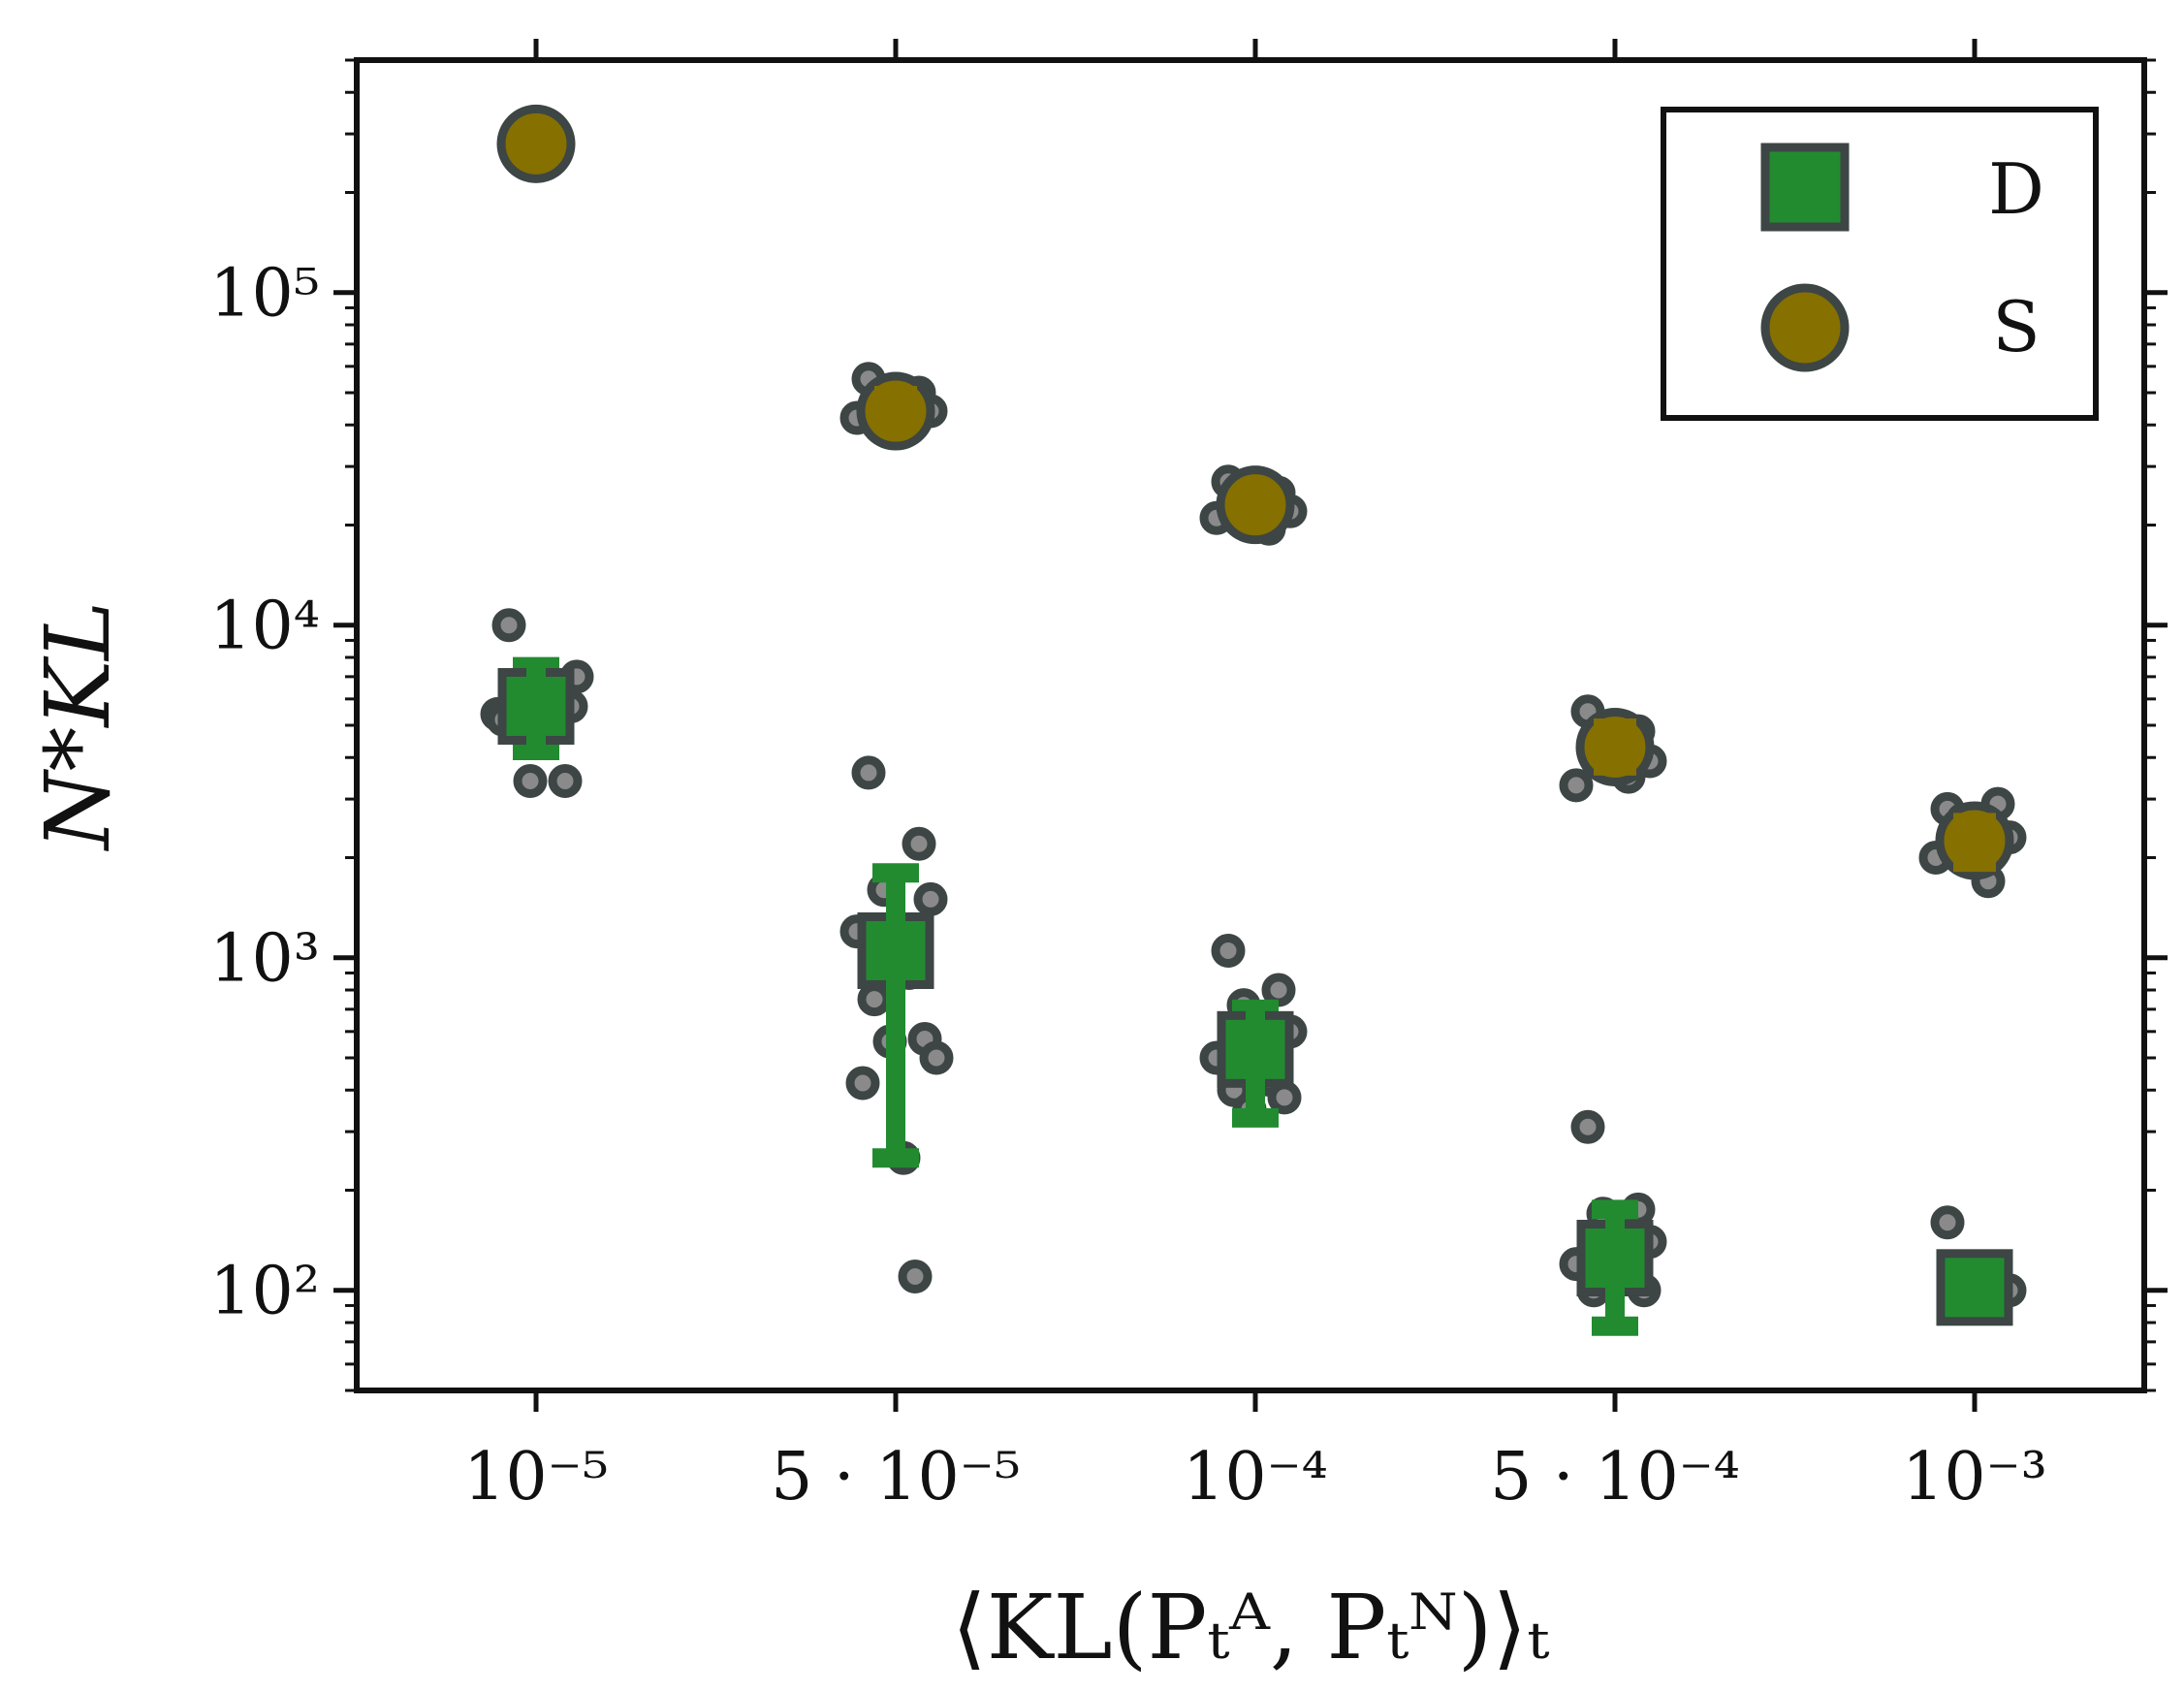 Image resolution: width=2184 pixels, height=1692 pixels. What do you see at coordinates (265, 627) in the screenshot?
I see `y-tick-label: 10⁴` at bounding box center [265, 627].